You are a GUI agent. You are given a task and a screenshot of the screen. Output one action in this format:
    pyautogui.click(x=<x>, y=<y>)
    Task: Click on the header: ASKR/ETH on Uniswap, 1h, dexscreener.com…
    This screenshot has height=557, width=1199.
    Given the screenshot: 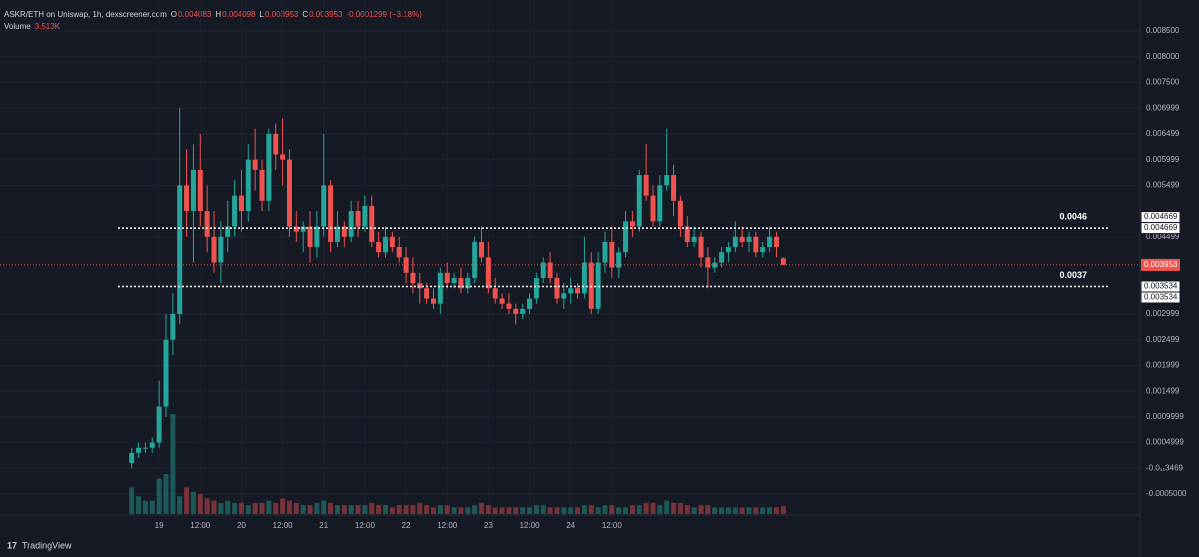 What is the action you would take?
    pyautogui.click(x=213, y=20)
    